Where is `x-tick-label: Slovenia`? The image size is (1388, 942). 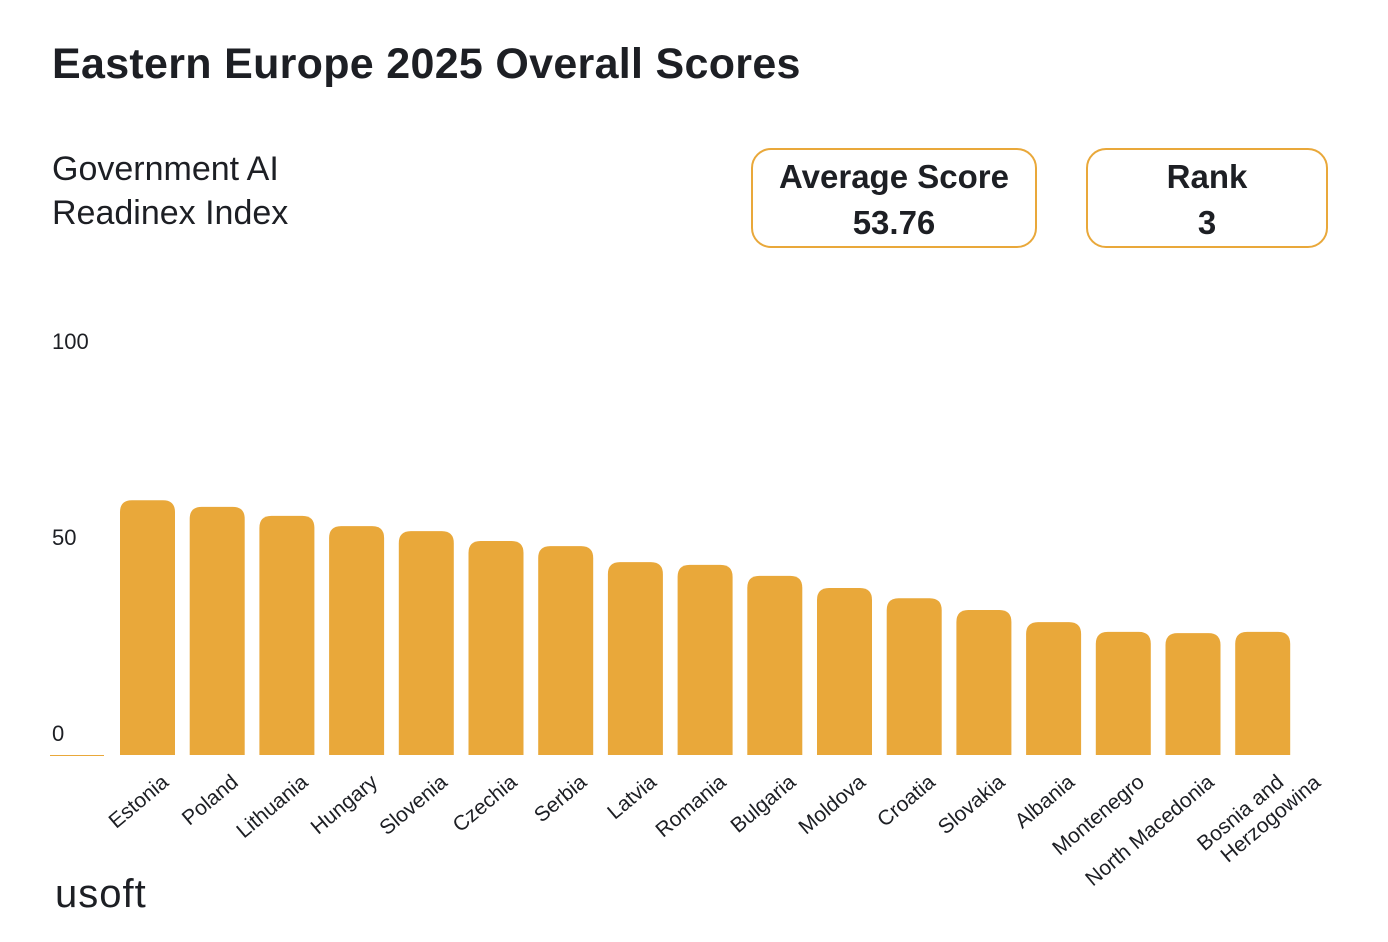 x-tick-label: Slovenia is located at coordinates (413, 805).